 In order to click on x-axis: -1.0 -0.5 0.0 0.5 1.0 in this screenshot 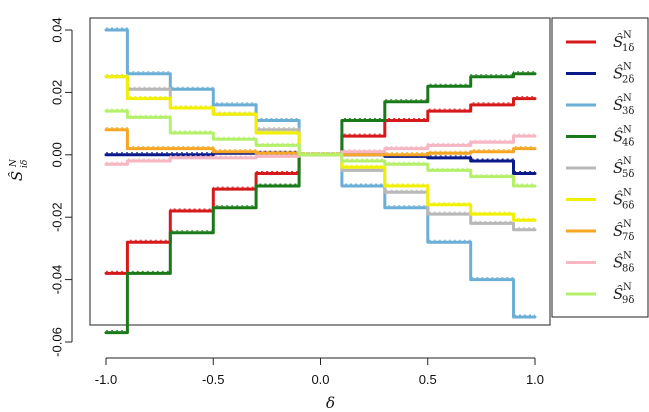, I will do `click(319, 372)`.